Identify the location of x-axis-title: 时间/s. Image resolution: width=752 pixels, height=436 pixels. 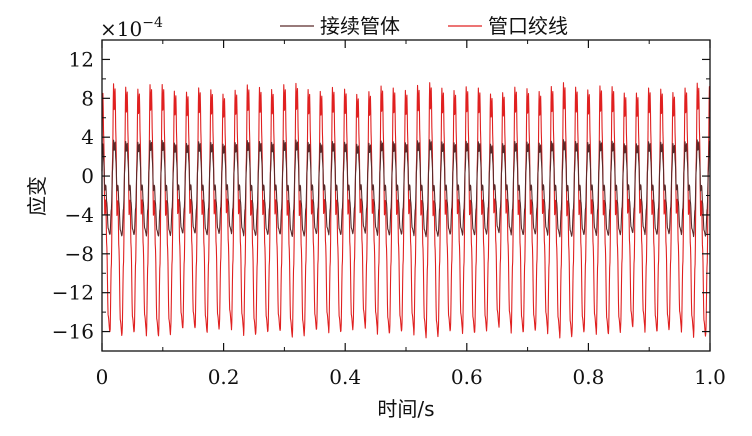
(405, 409).